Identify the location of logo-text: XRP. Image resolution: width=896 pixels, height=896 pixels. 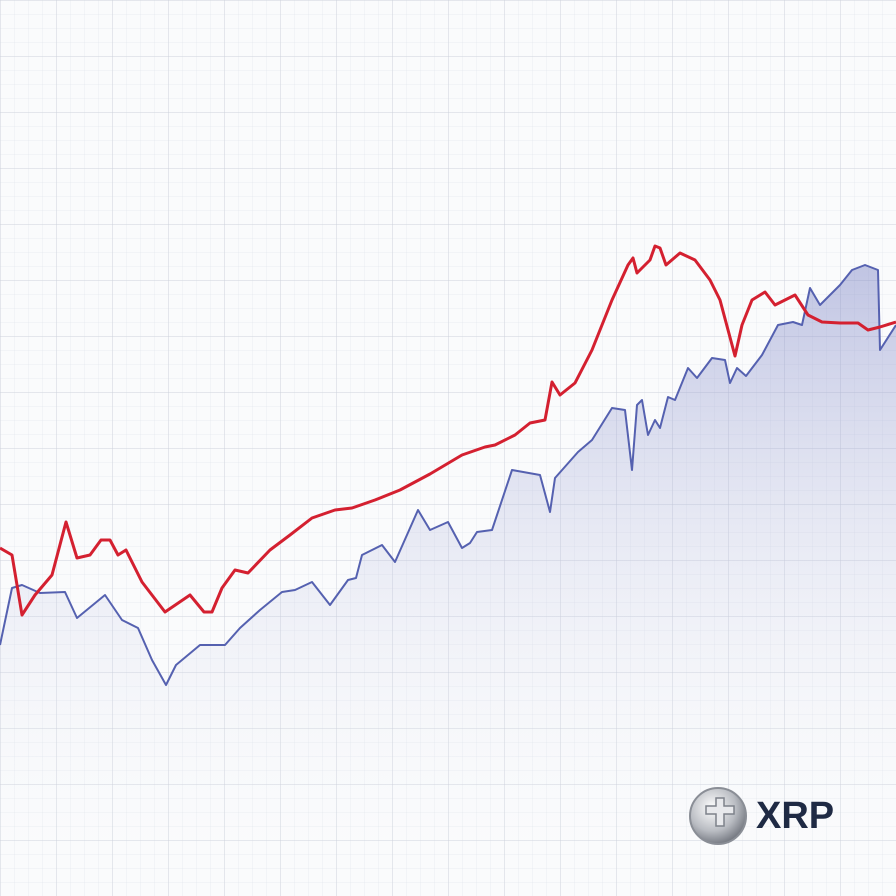
(795, 816).